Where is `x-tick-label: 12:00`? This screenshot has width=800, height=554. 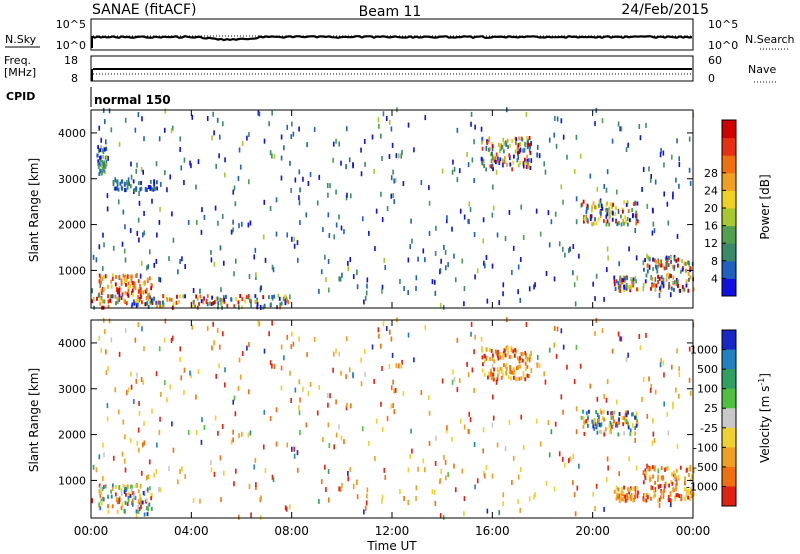
x-tick-label: 12:00 is located at coordinates (392, 531).